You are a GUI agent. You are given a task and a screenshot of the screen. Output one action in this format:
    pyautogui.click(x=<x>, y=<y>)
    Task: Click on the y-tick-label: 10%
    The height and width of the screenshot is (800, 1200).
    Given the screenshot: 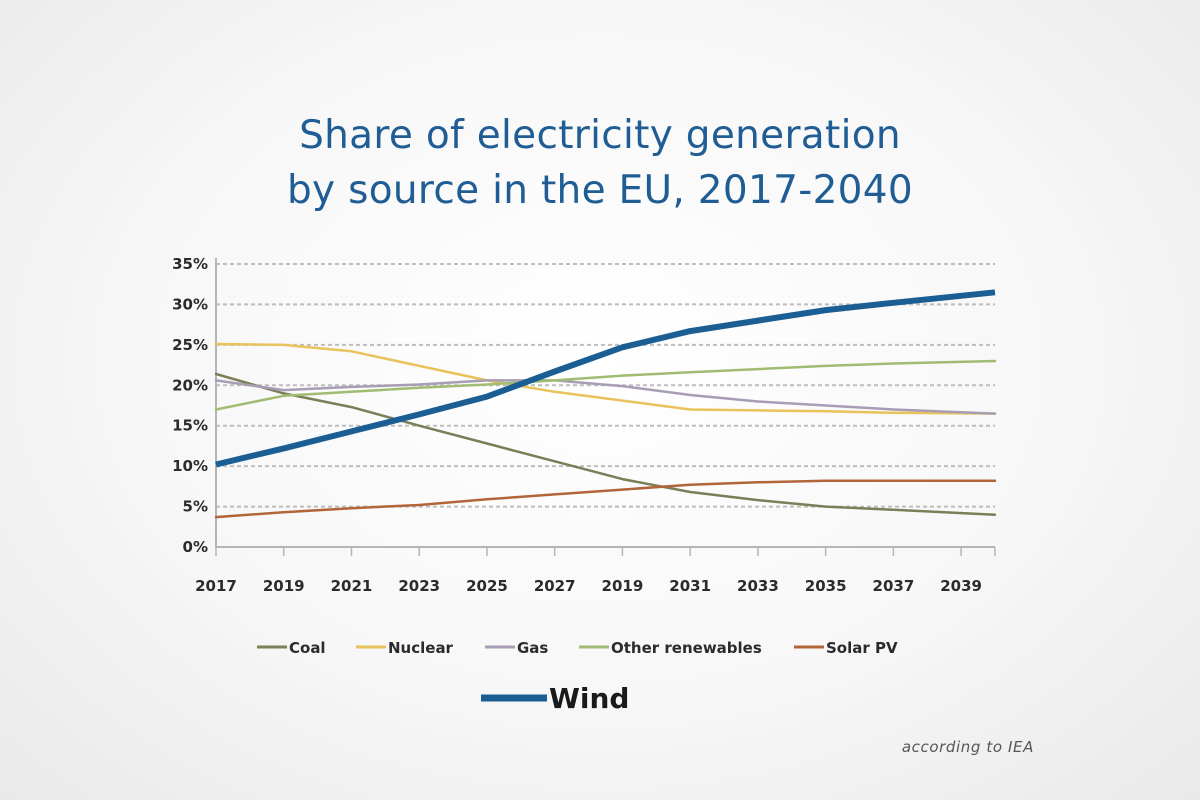 What is the action you would take?
    pyautogui.click(x=190, y=466)
    